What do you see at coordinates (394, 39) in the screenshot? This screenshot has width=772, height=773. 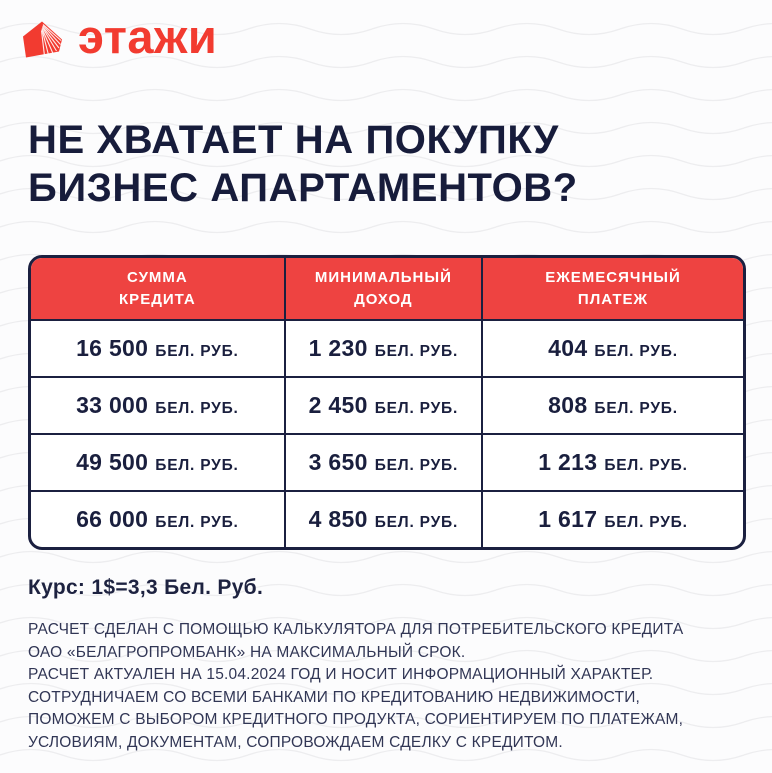 I see `brand-logo: этажи` at bounding box center [394, 39].